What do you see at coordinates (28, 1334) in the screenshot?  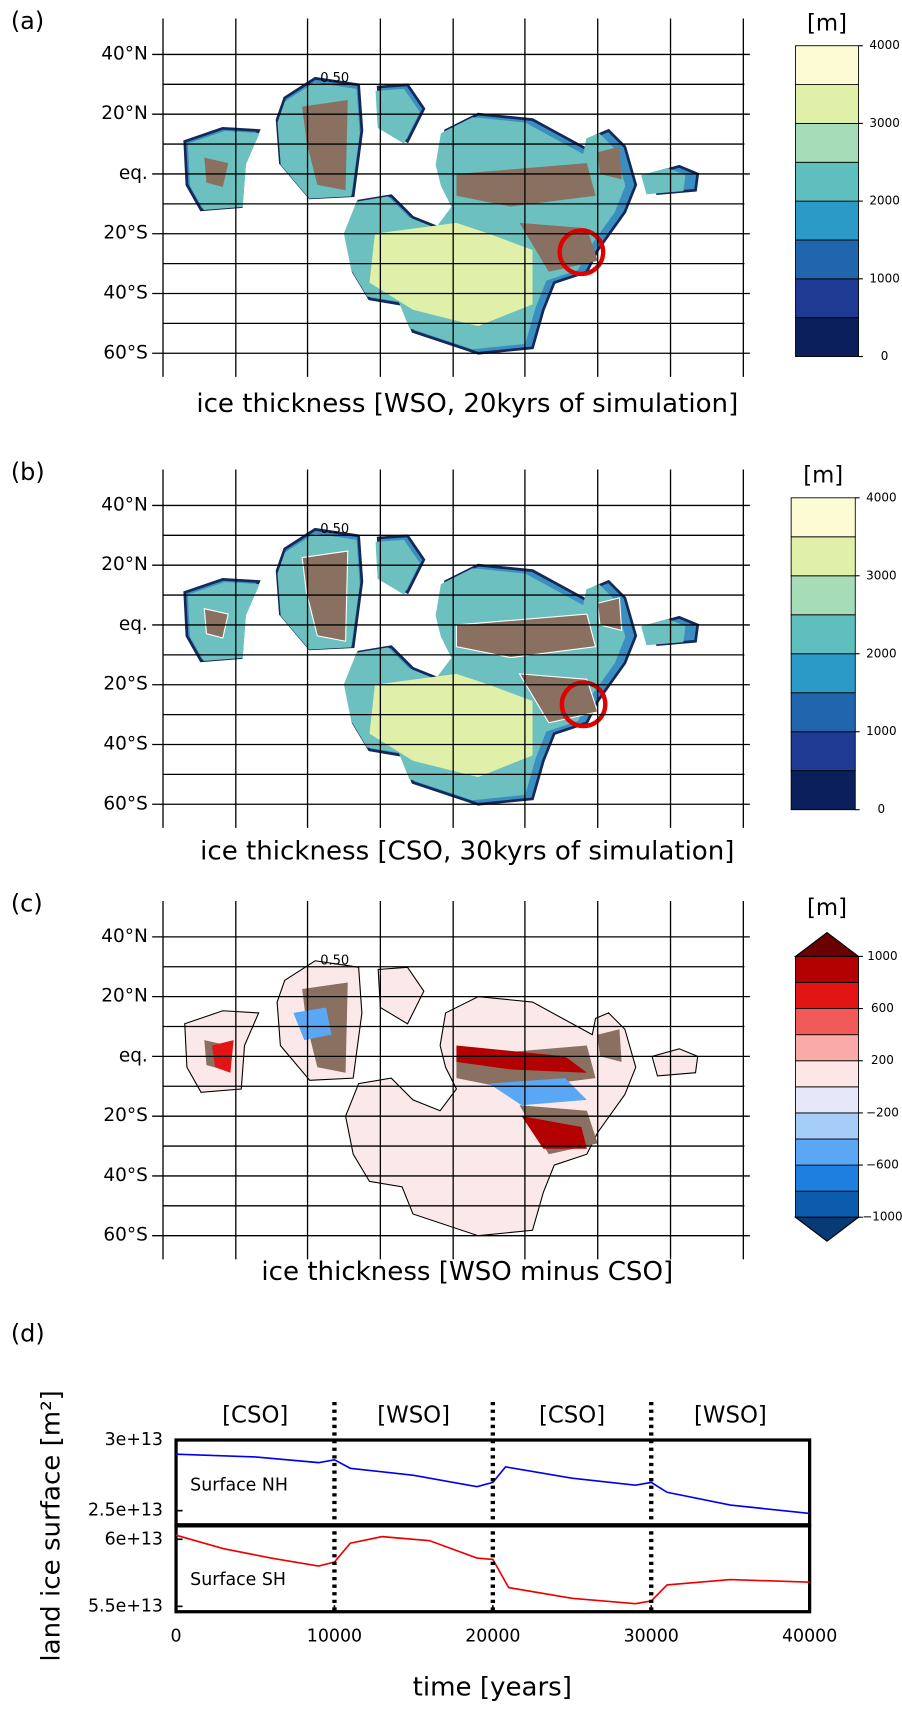 I see `panel-label: (d)` at bounding box center [28, 1334].